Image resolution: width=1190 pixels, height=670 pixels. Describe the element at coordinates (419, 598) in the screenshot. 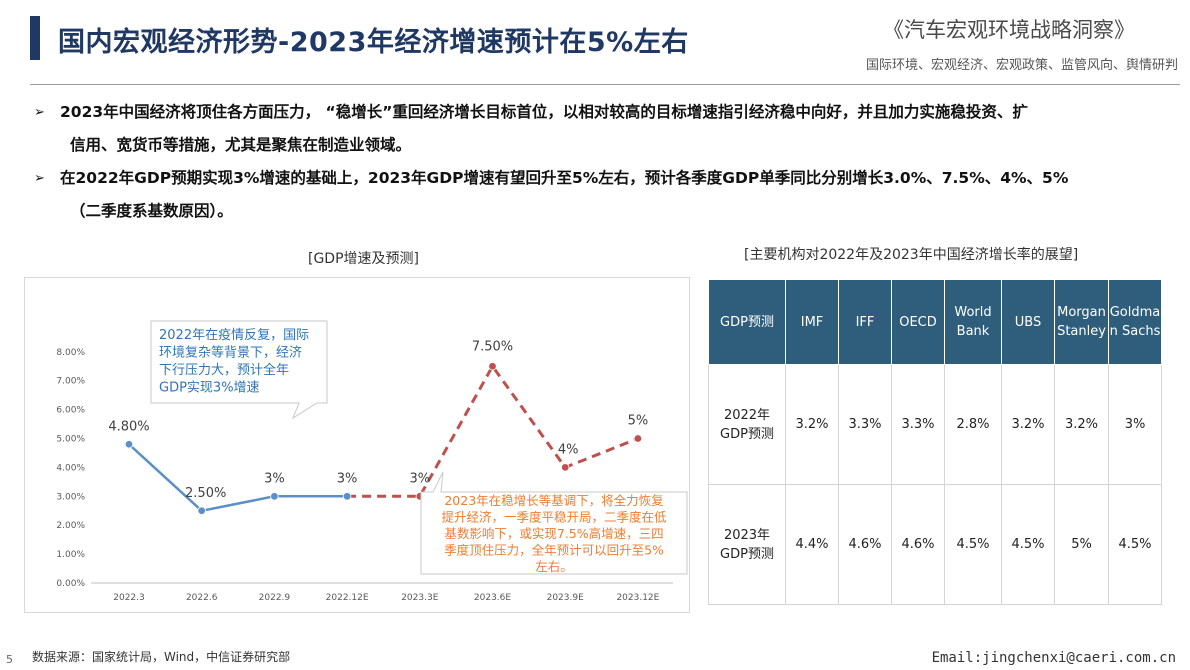

I see `x-tick-label: 2023.3E` at that location.